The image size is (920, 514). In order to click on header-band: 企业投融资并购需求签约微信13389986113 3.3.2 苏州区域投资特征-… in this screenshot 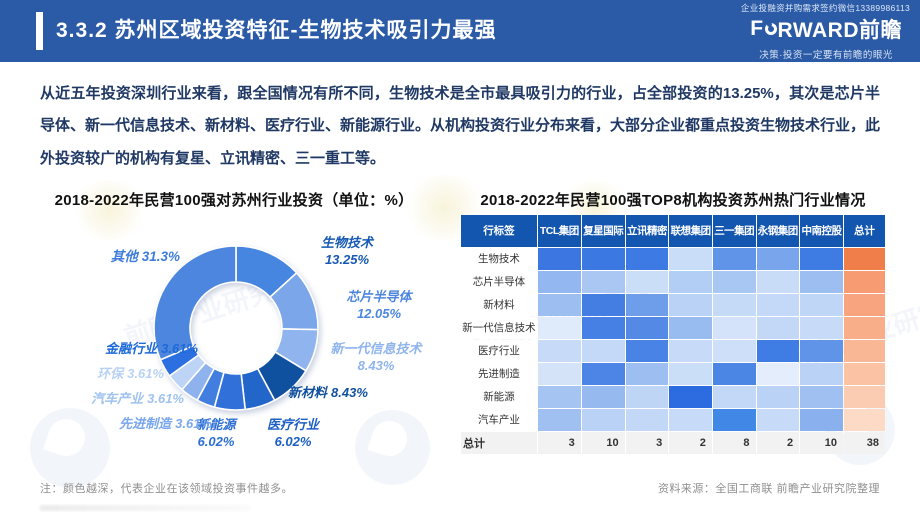, I will do `click(460, 31)`.